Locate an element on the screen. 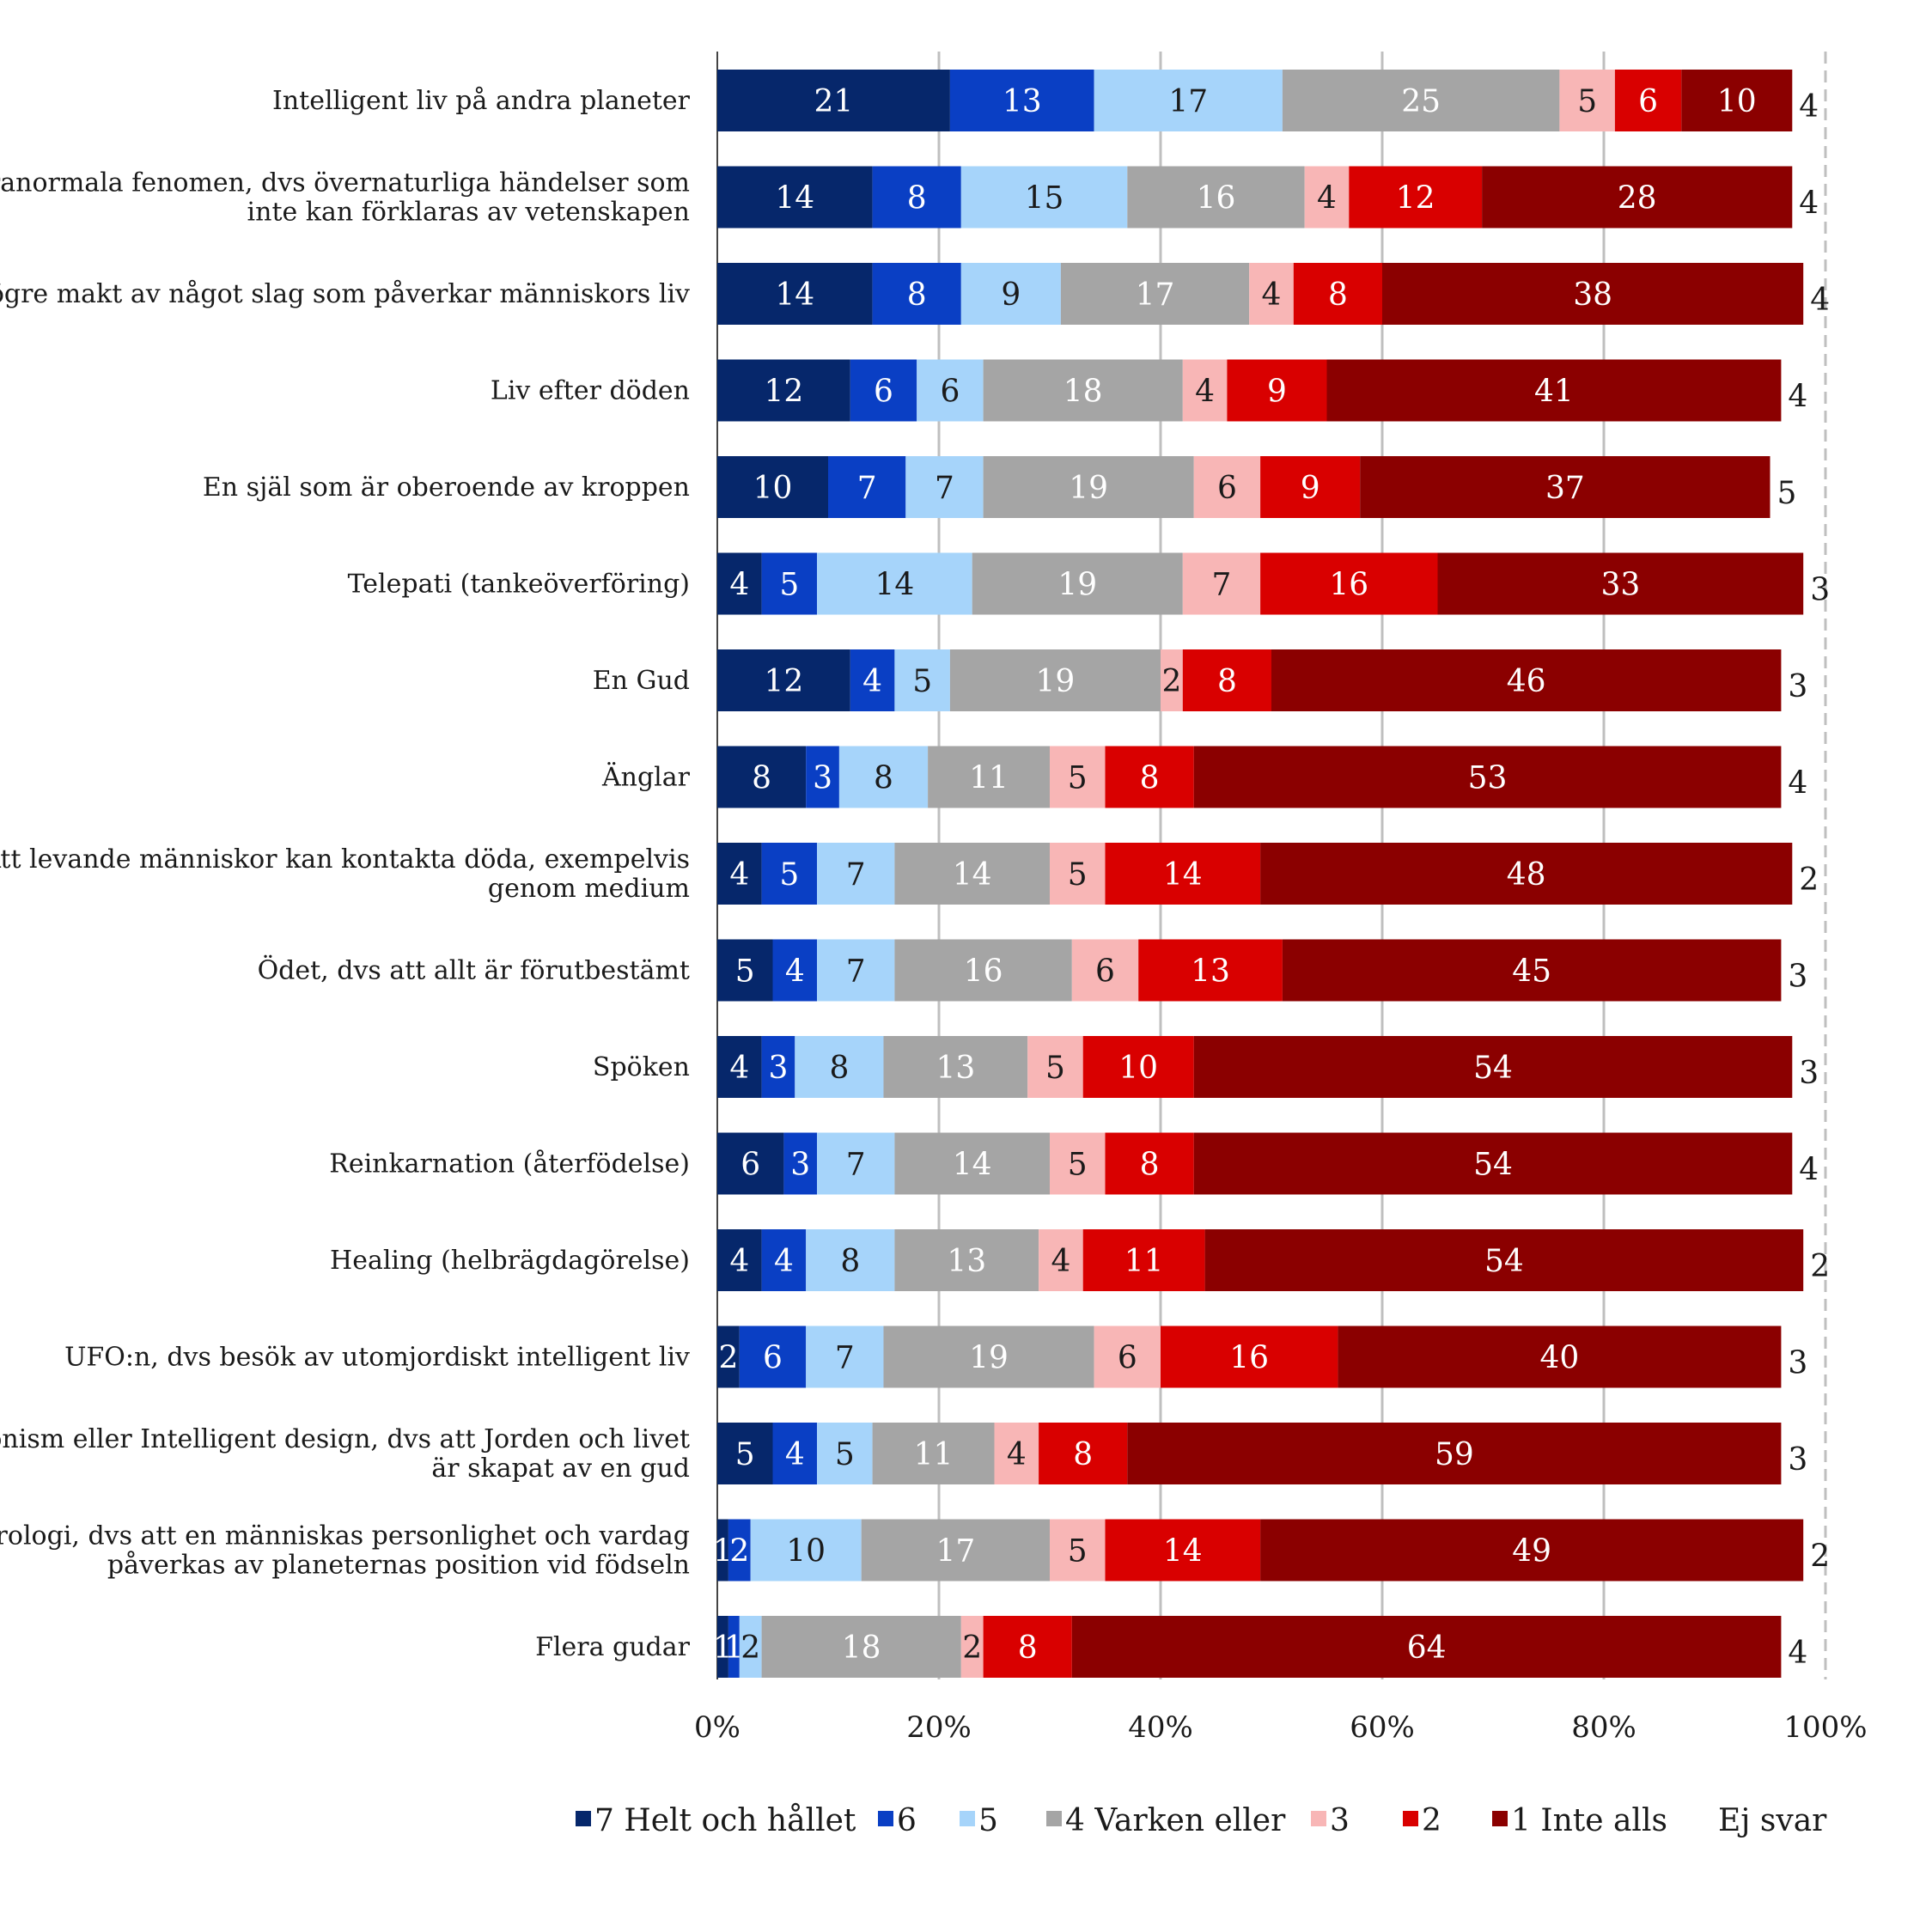 The image size is (1932, 1932). category-label: Reinkarnation (återfödelse) is located at coordinates (509, 1164).